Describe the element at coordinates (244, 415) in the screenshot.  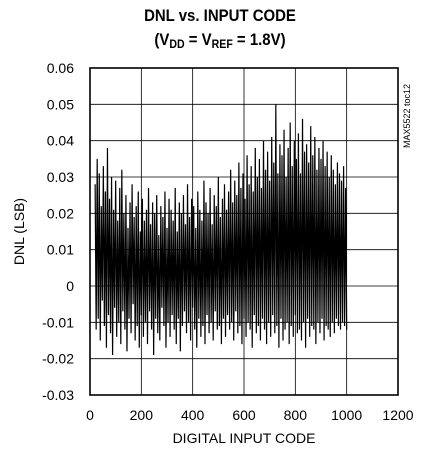
I see `x-tick-label: 600` at that location.